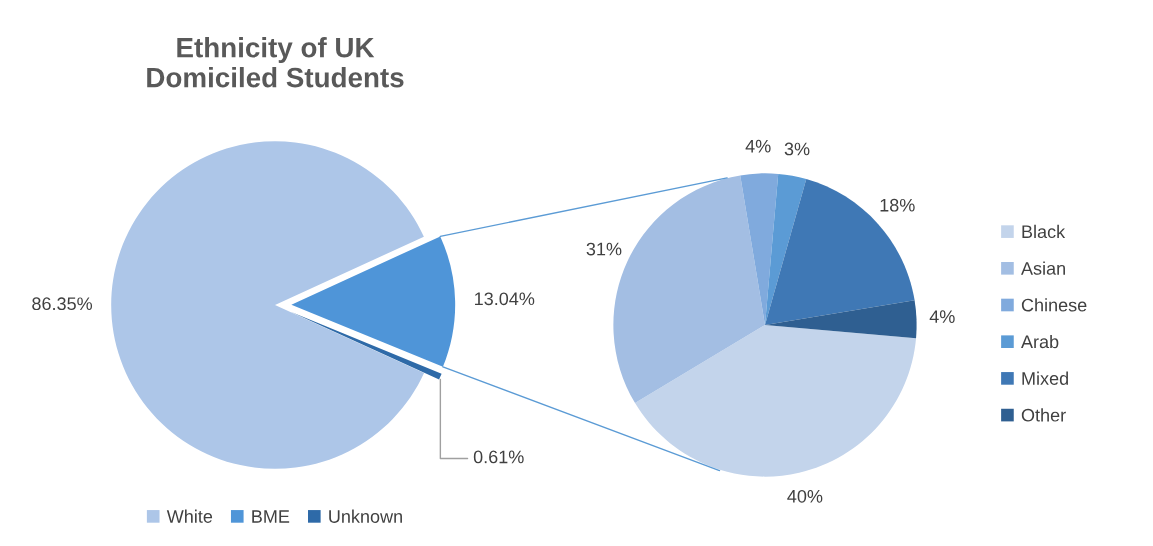 The width and height of the screenshot is (1153, 546). I want to click on legend-label: BME, so click(271, 516).